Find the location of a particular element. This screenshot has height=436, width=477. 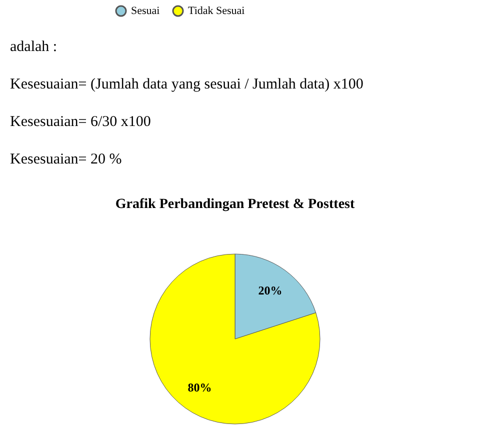

legend-label: Sesuai is located at coordinates (145, 11).